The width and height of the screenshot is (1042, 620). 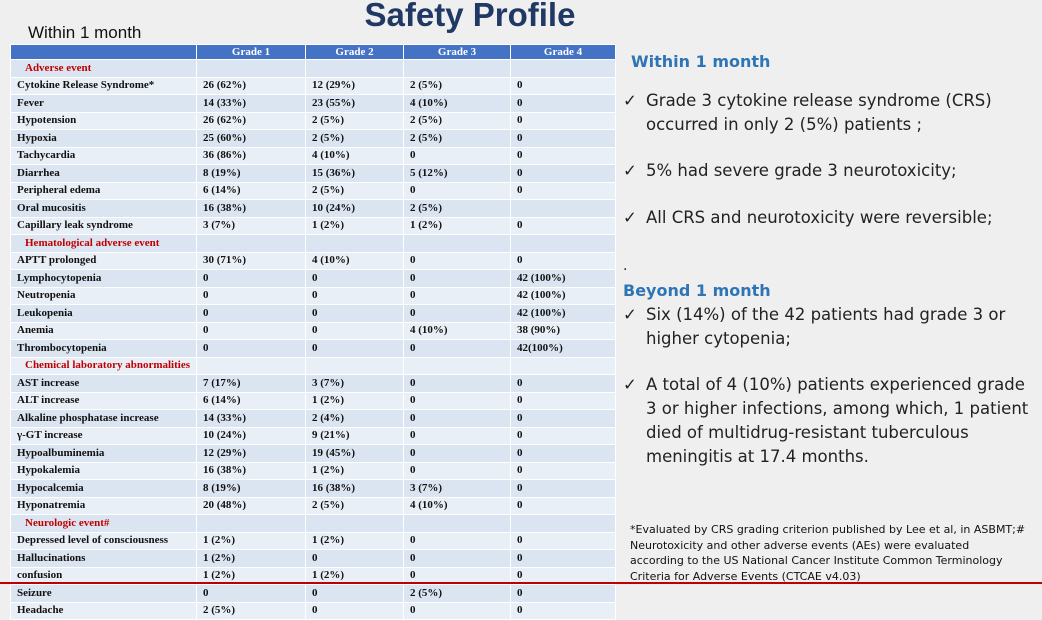 I want to click on table-cell: 25 (60%), so click(x=251, y=138).